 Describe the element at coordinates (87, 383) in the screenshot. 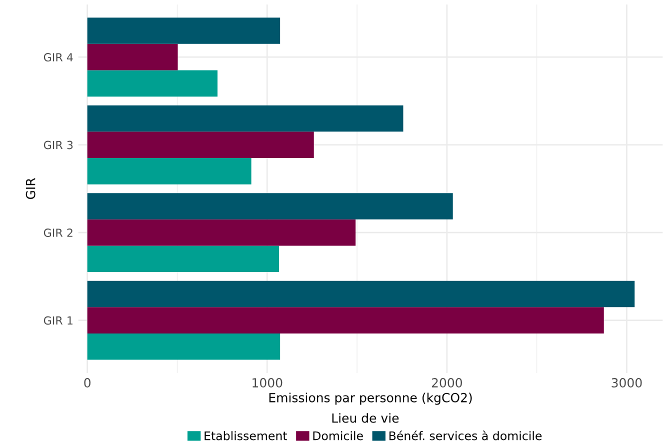

I see `x-tick-label: 0` at that location.